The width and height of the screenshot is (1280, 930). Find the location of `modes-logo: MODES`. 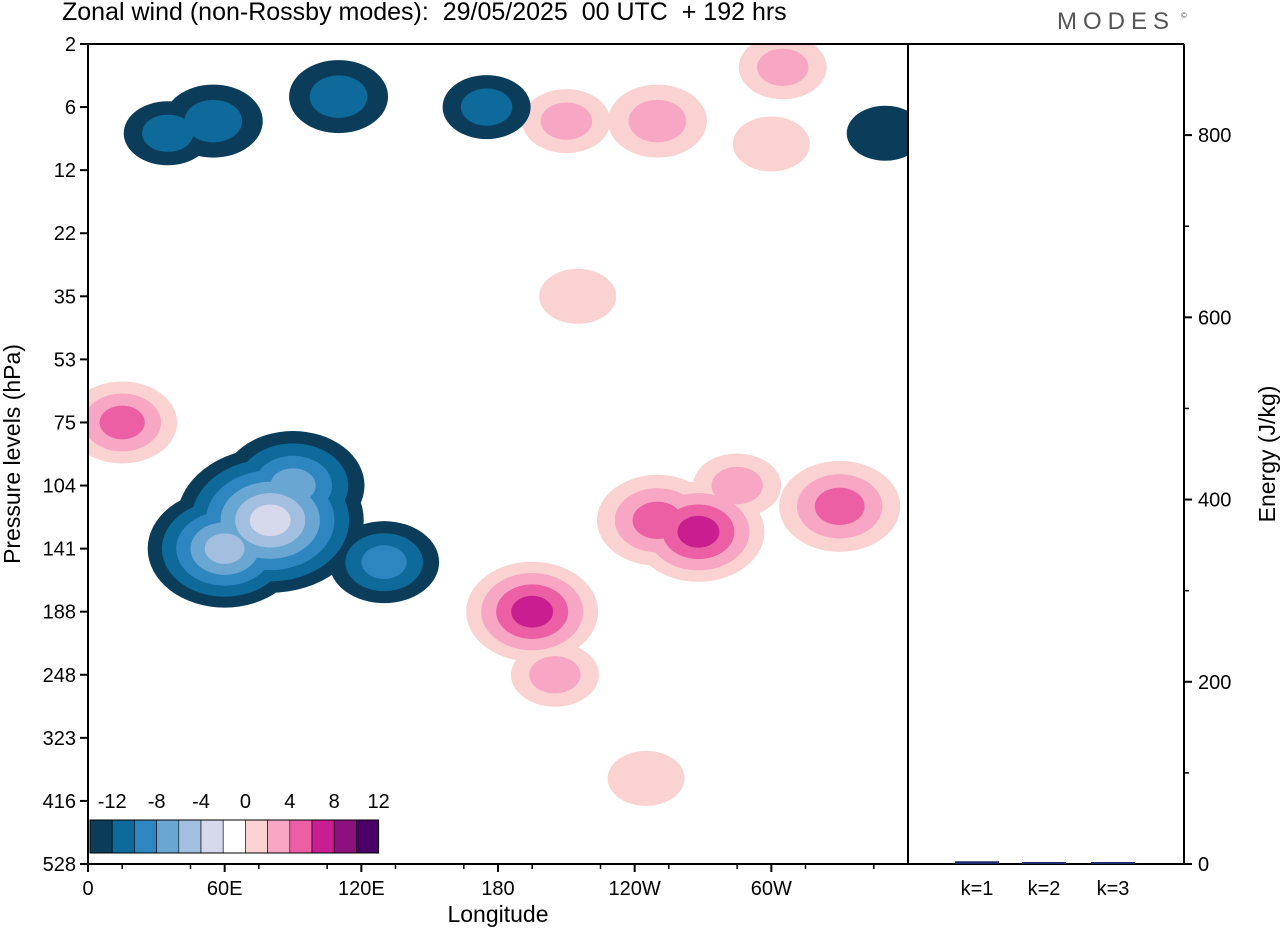

modes-logo: MODES is located at coordinates (1116, 21).